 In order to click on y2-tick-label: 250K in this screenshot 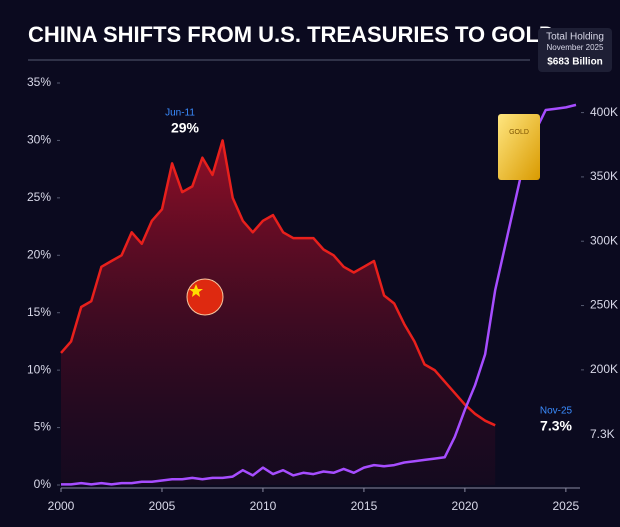, I will do `click(604, 305)`.